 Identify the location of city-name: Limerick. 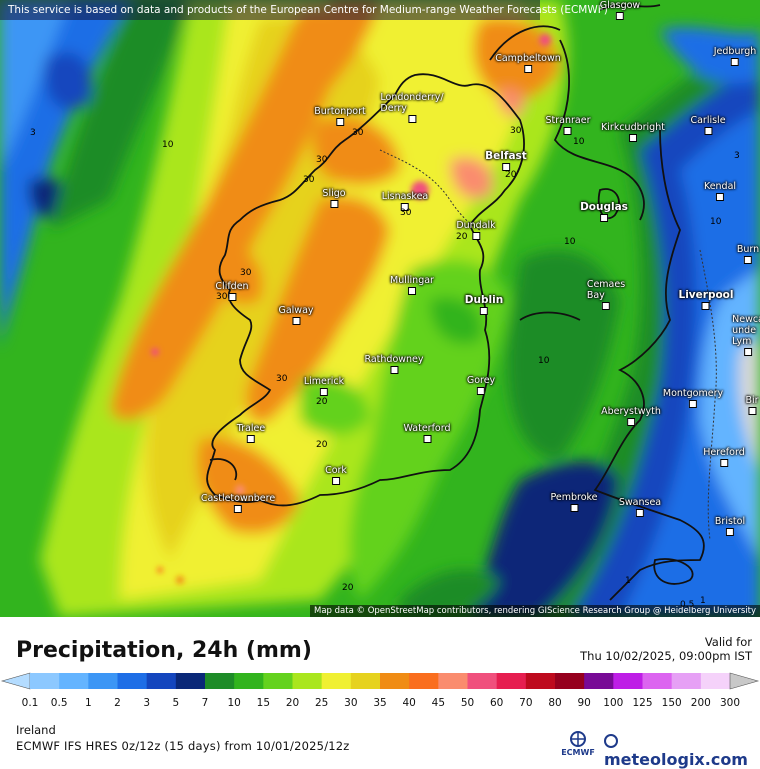
(324, 381).